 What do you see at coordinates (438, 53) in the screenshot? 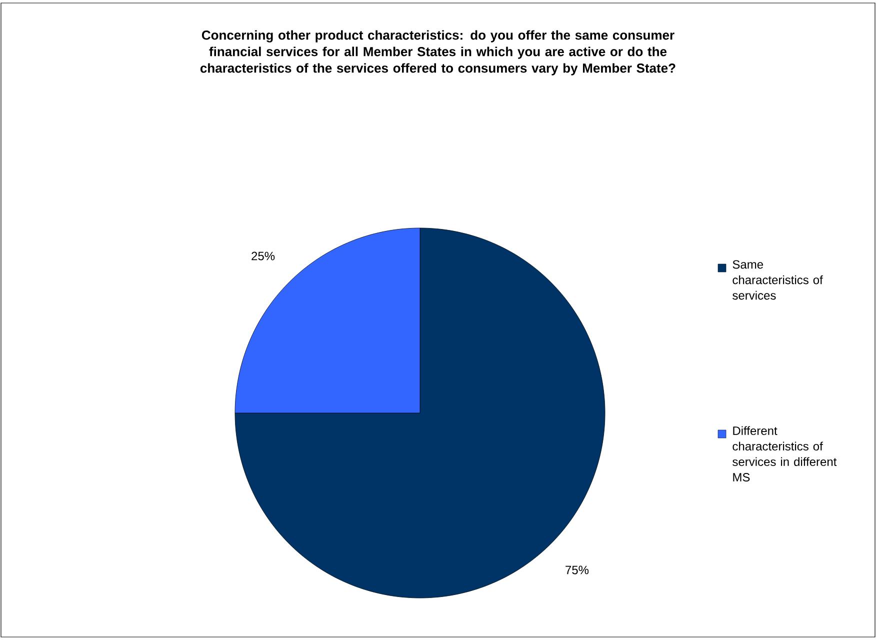
I see `chart-title: Concerning other product characteristics: do you offer the same consumer financial services for all Member States in which you are active or do the characteristics of the services offered to consumers vary by Member State?` at bounding box center [438, 53].